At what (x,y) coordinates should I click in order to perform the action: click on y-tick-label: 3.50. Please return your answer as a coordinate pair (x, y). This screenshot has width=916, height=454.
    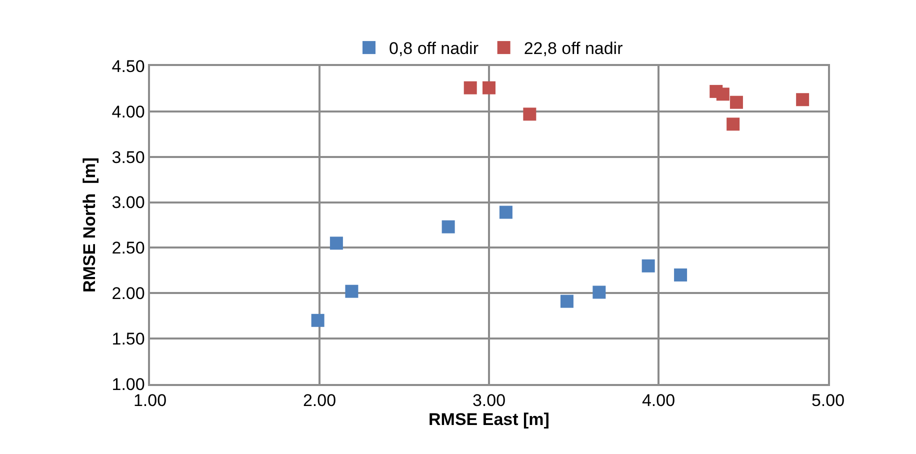
    Looking at the image, I should click on (128, 157).